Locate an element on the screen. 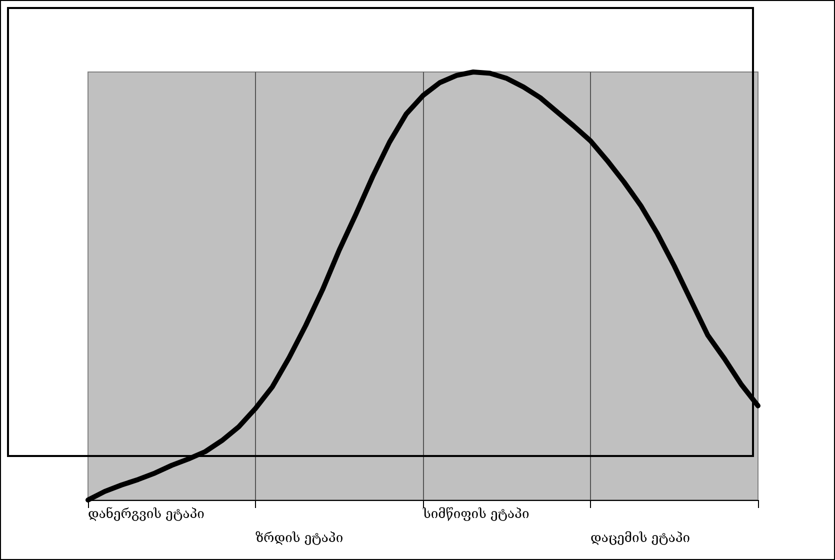 This screenshot has width=835, height=560. text: ზრდის ეტაპი is located at coordinates (300, 538).